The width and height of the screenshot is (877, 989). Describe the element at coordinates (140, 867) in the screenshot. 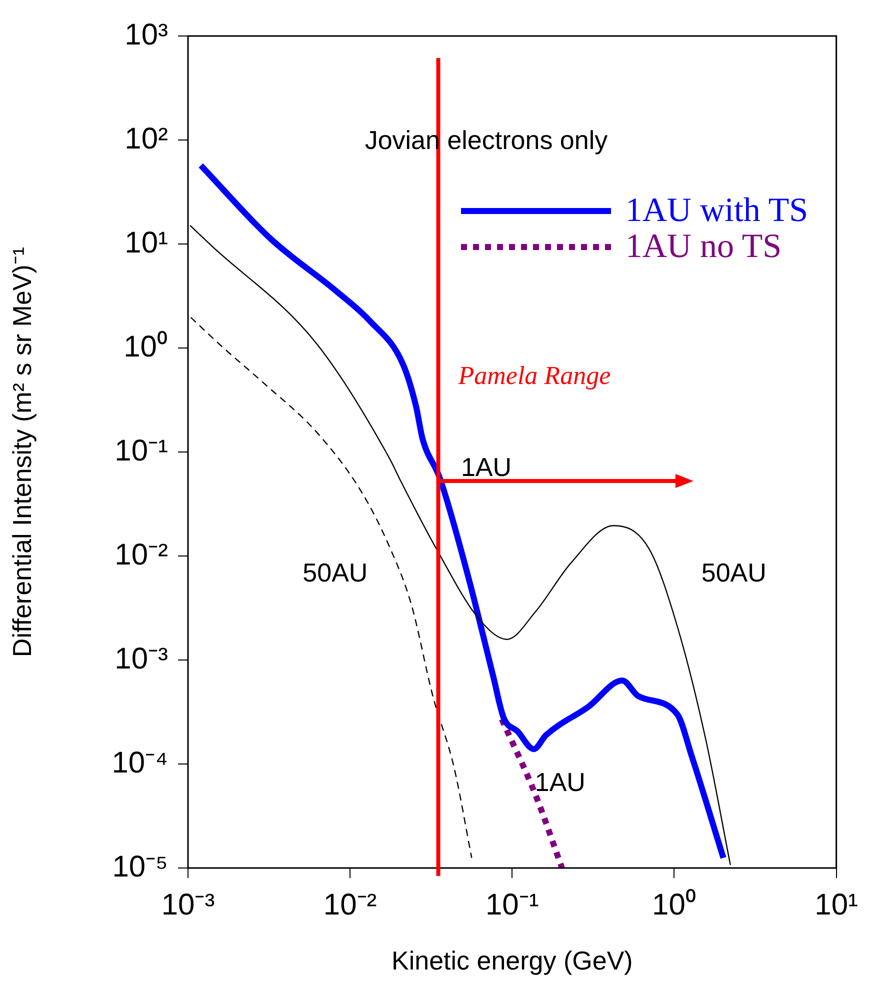

I see `y-tick-label: 10⁻⁵` at that location.